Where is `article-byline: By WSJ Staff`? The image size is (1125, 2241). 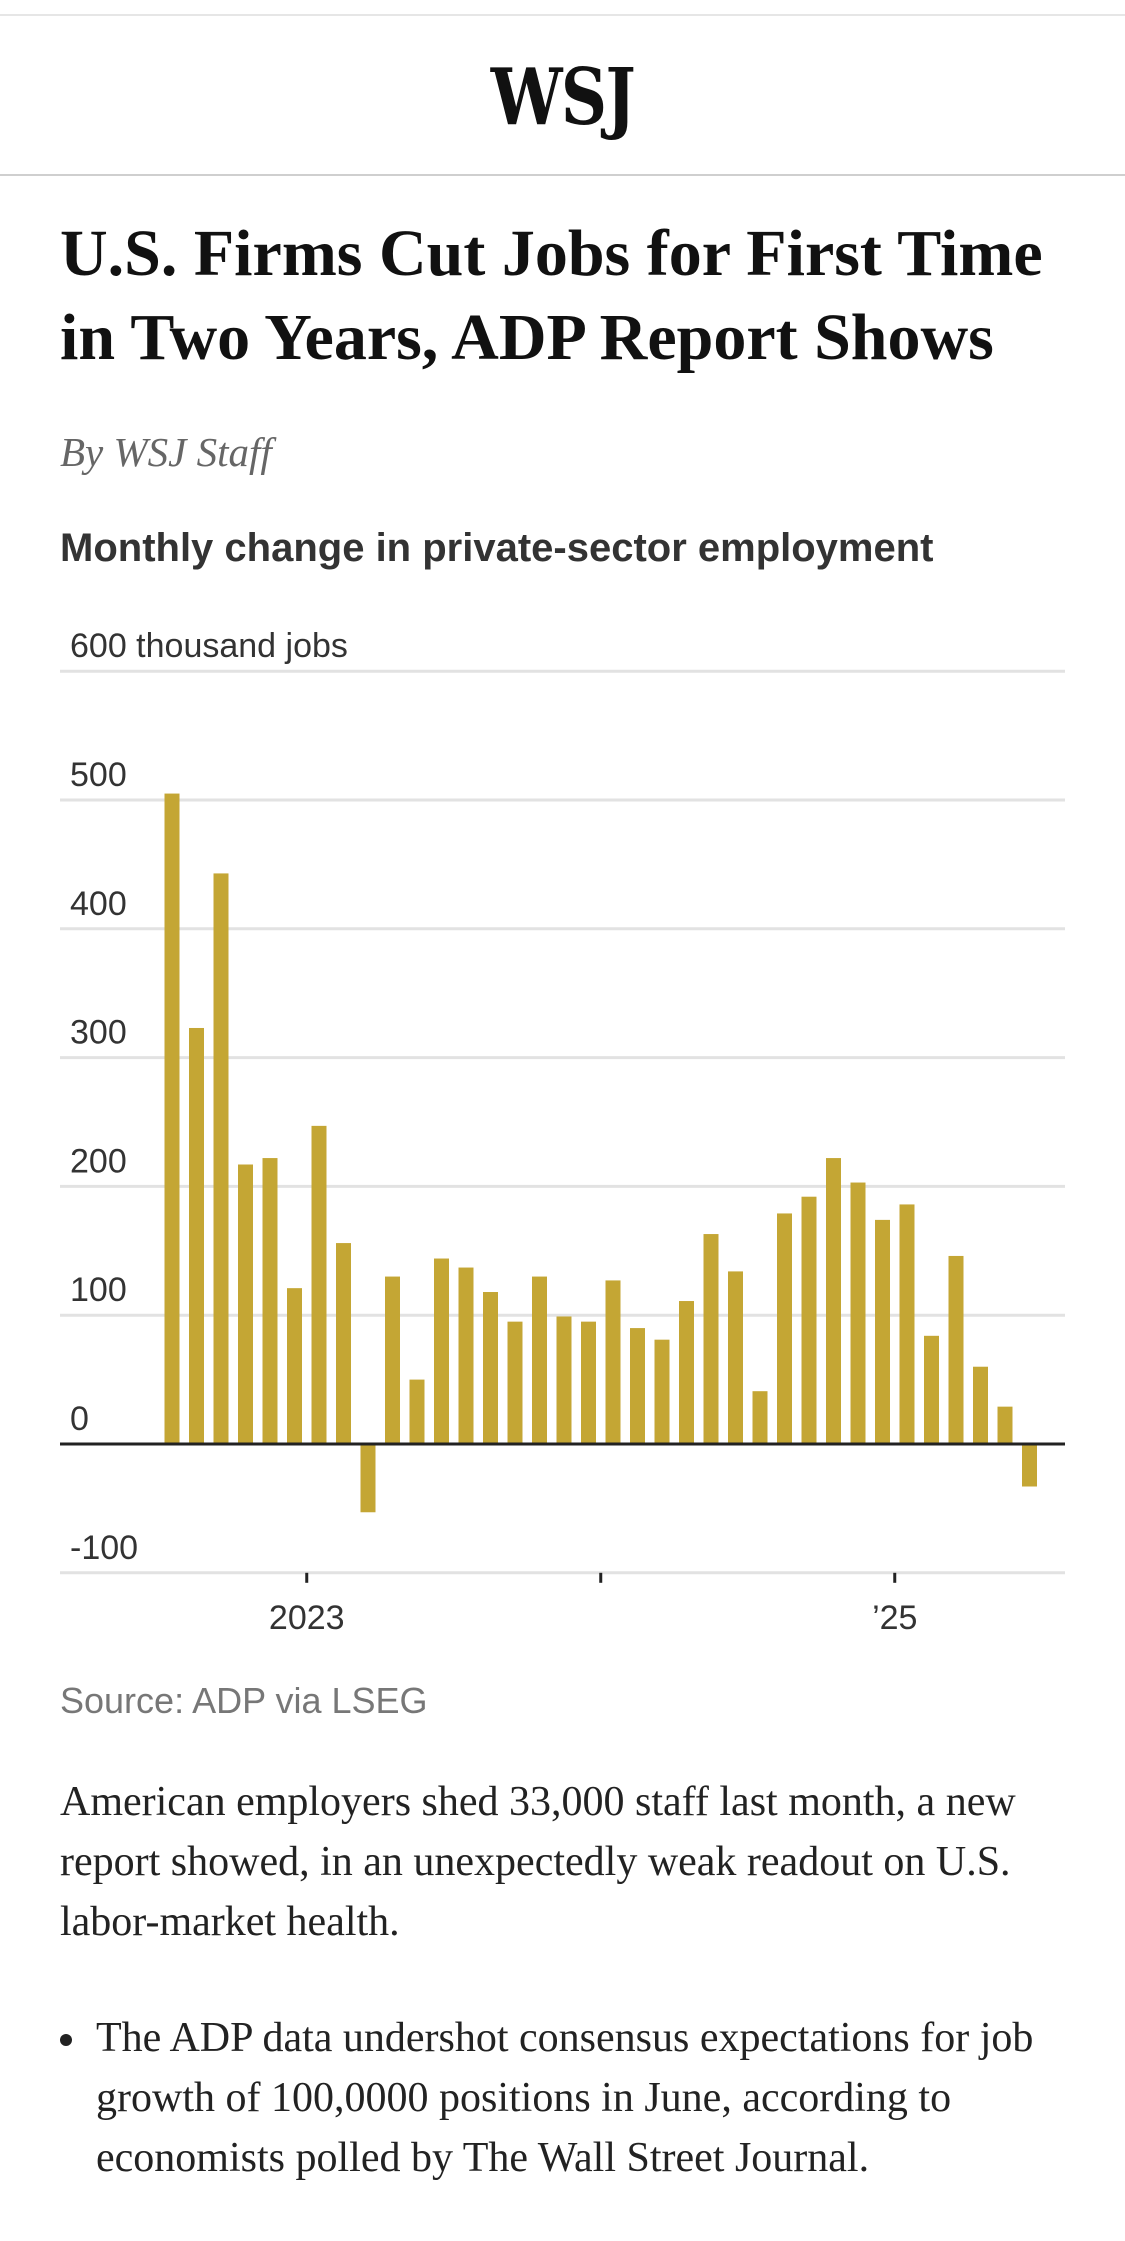
article-byline: By WSJ Staff is located at coordinates (166, 452).